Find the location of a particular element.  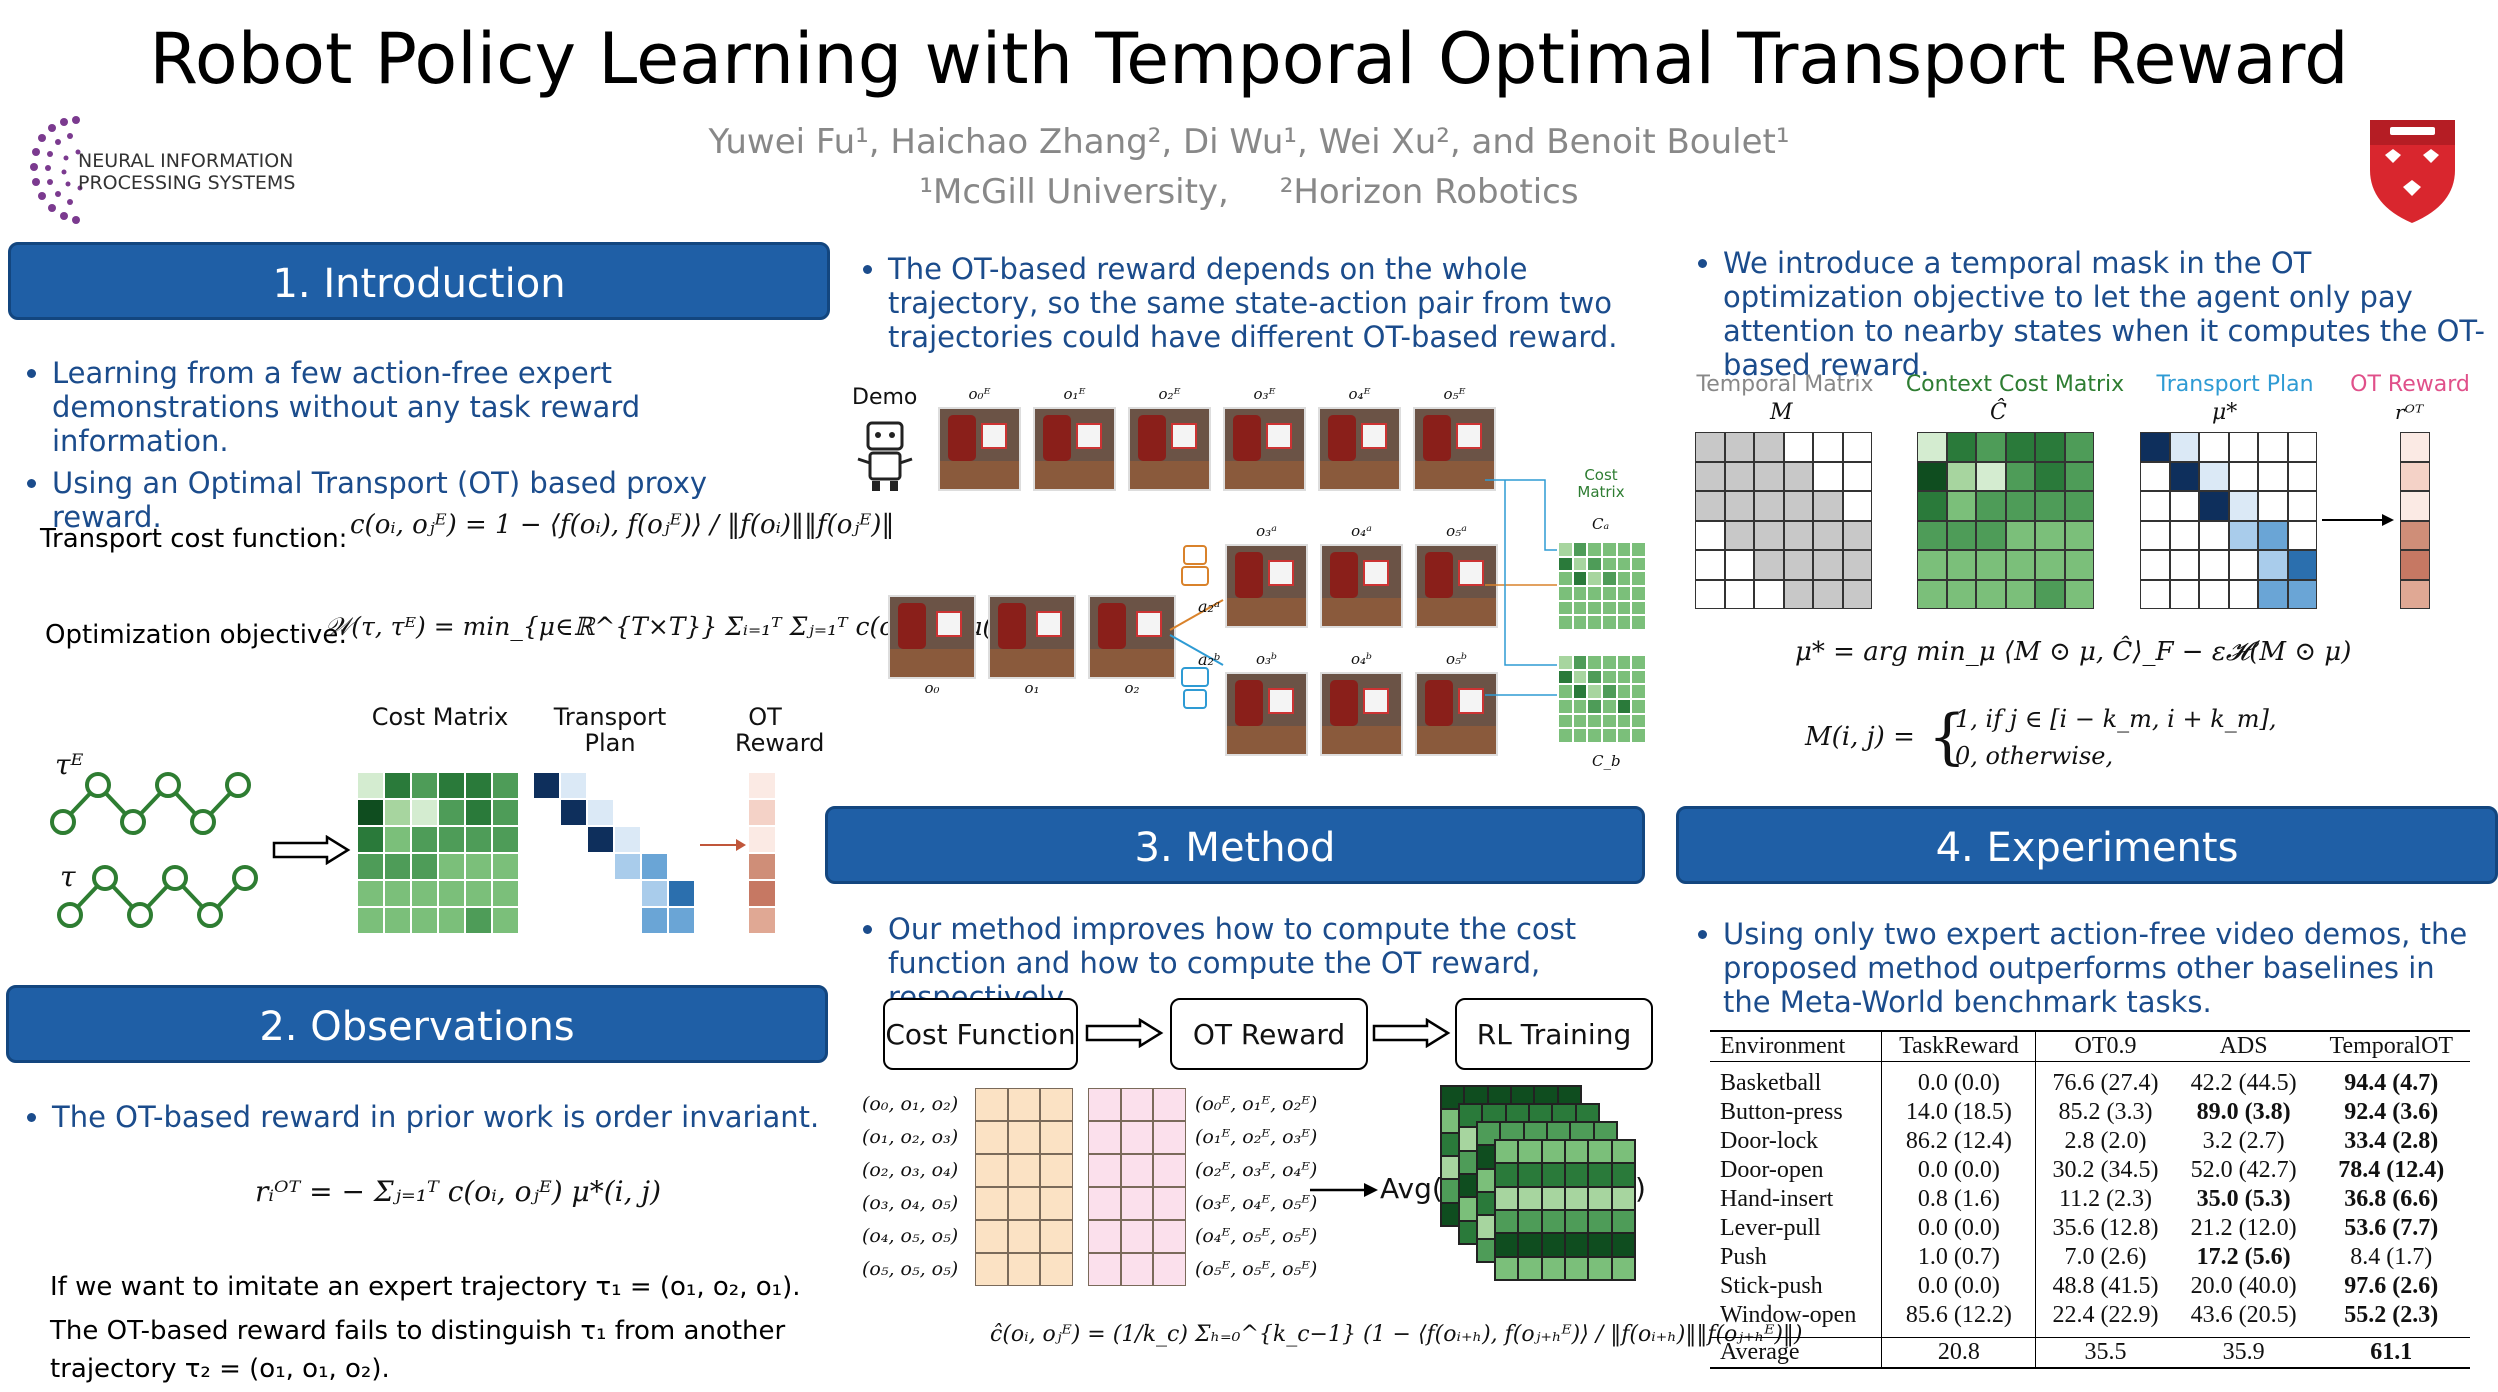

frame-item: o₀ is located at coordinates (932, 646).